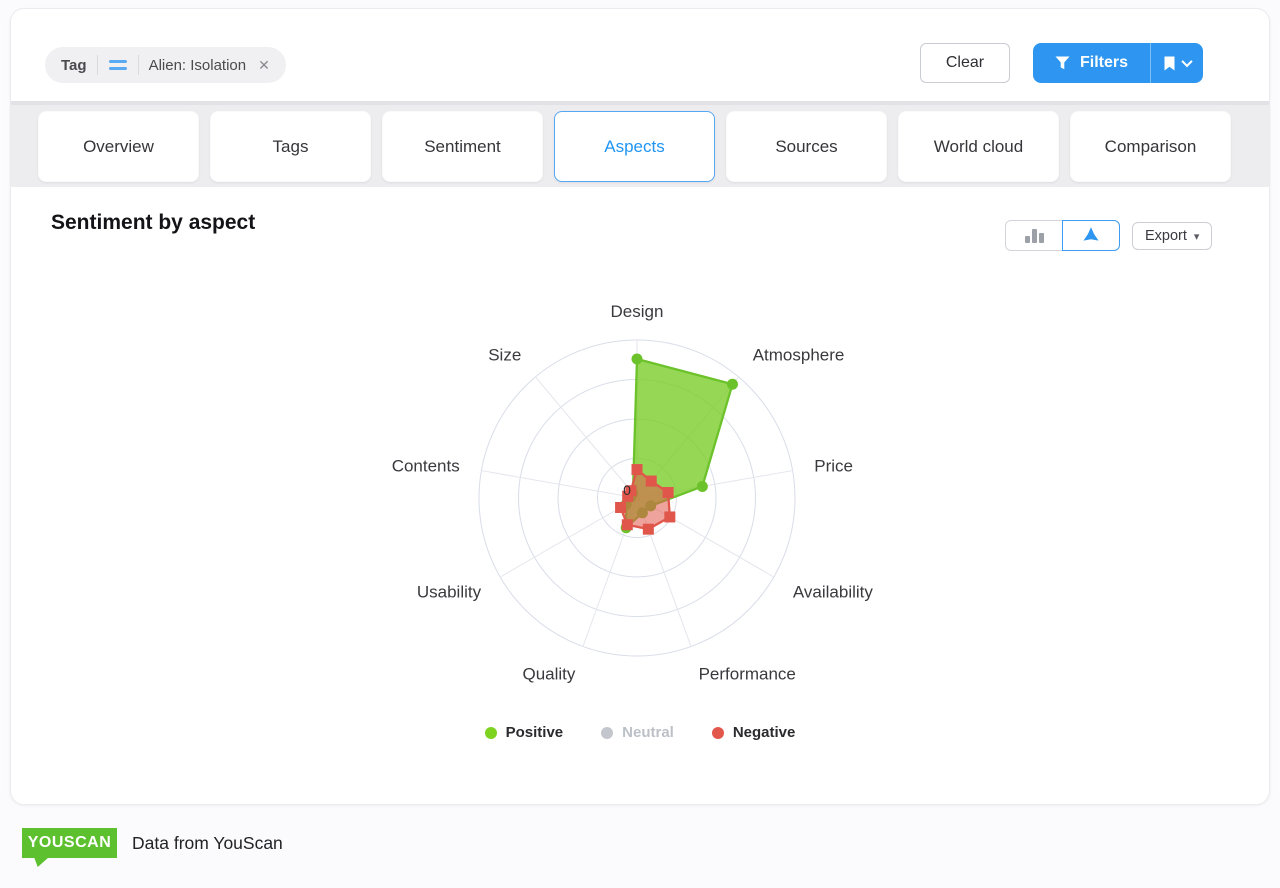 The image size is (1280, 888). Describe the element at coordinates (1166, 236) in the screenshot. I see `export-button-label: Export` at that location.